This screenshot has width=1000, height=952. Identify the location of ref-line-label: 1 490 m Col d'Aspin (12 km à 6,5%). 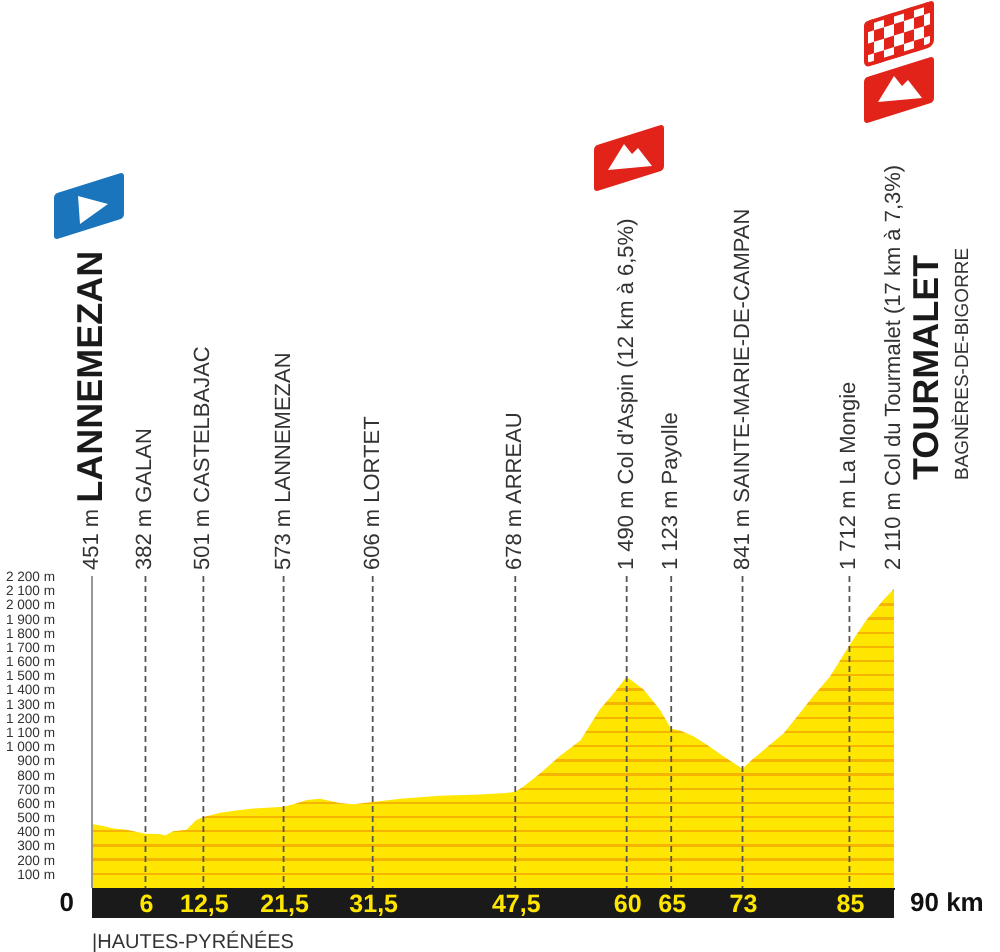
(626, 394).